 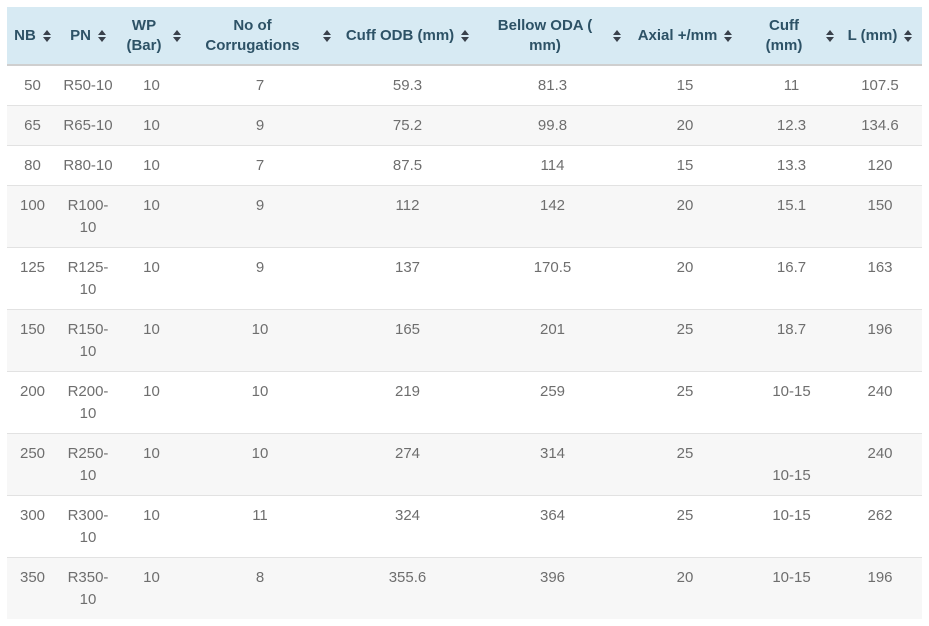 What do you see at coordinates (252, 35) in the screenshot?
I see `column-header-label: No of Corrugations` at bounding box center [252, 35].